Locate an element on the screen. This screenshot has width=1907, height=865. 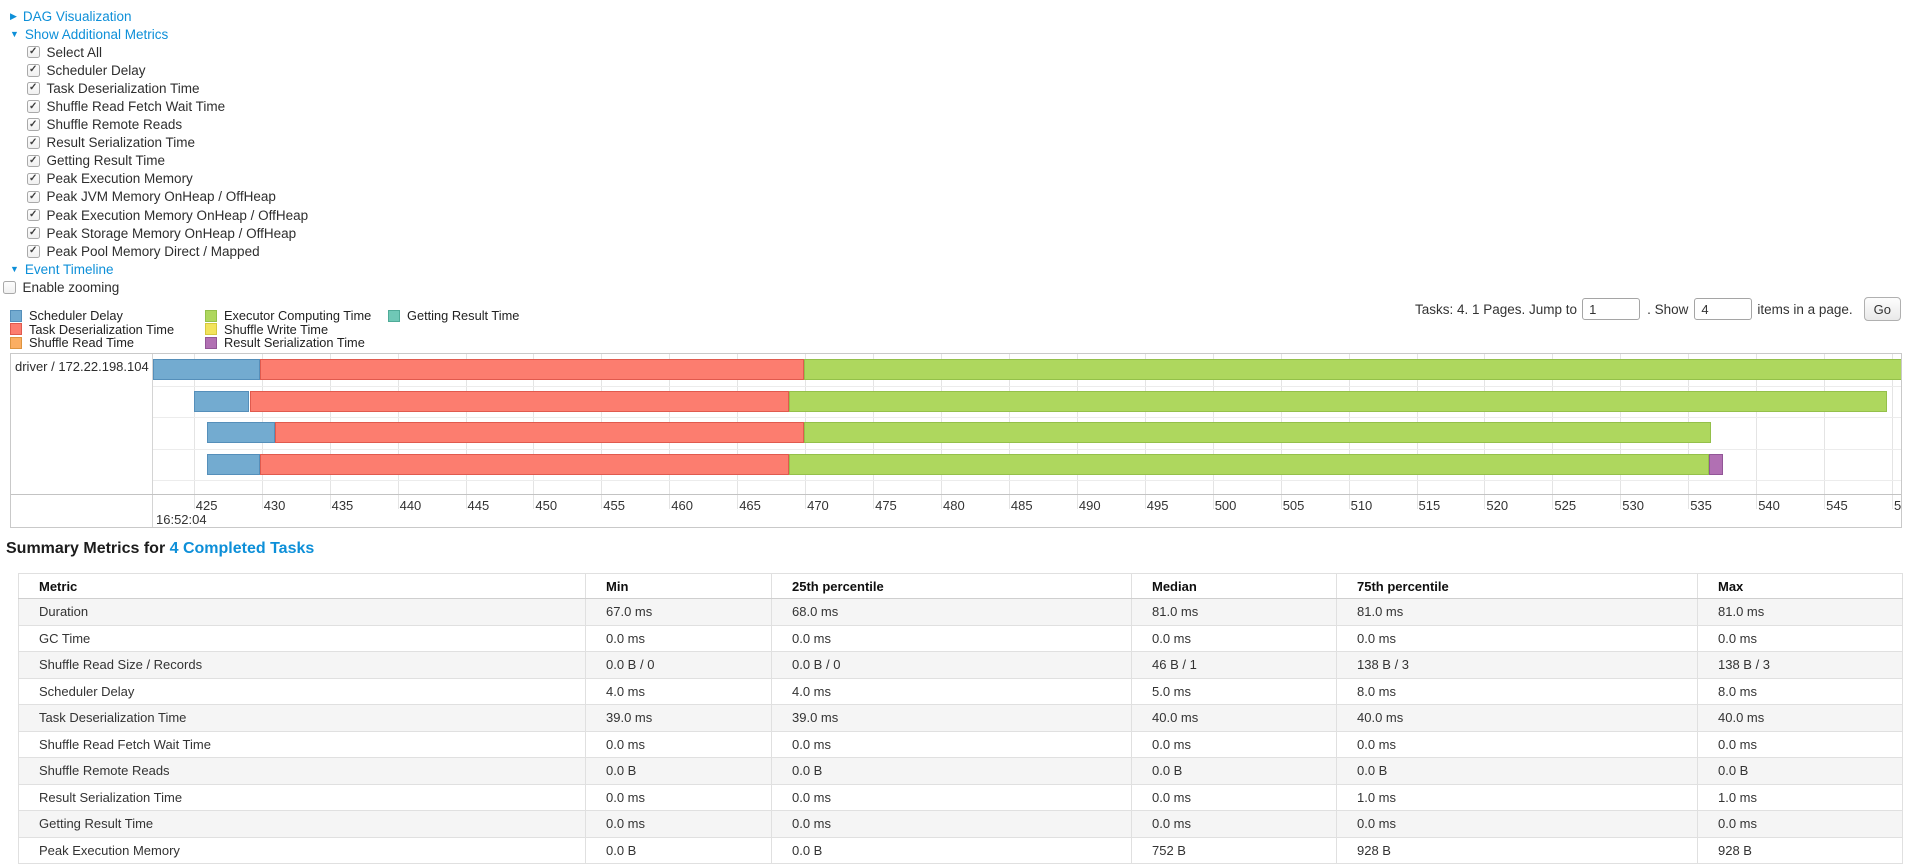
result-serialization-swatch-icon is located at coordinates (211, 342).